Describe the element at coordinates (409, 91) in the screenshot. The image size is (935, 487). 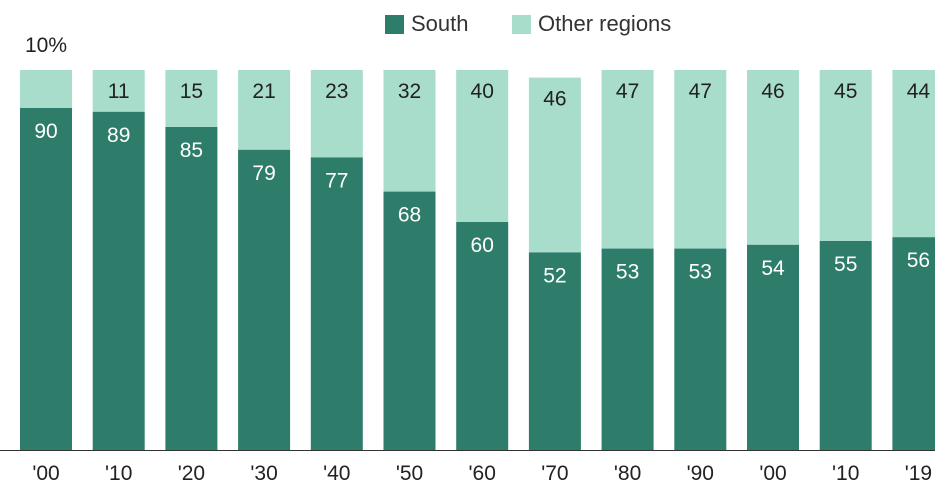
I see `data-label-other-regions: 32` at that location.